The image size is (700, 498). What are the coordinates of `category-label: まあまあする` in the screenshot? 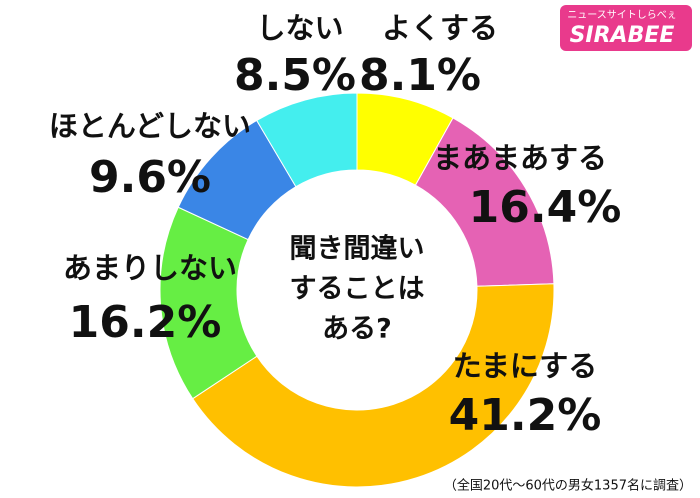 It's located at (520, 158).